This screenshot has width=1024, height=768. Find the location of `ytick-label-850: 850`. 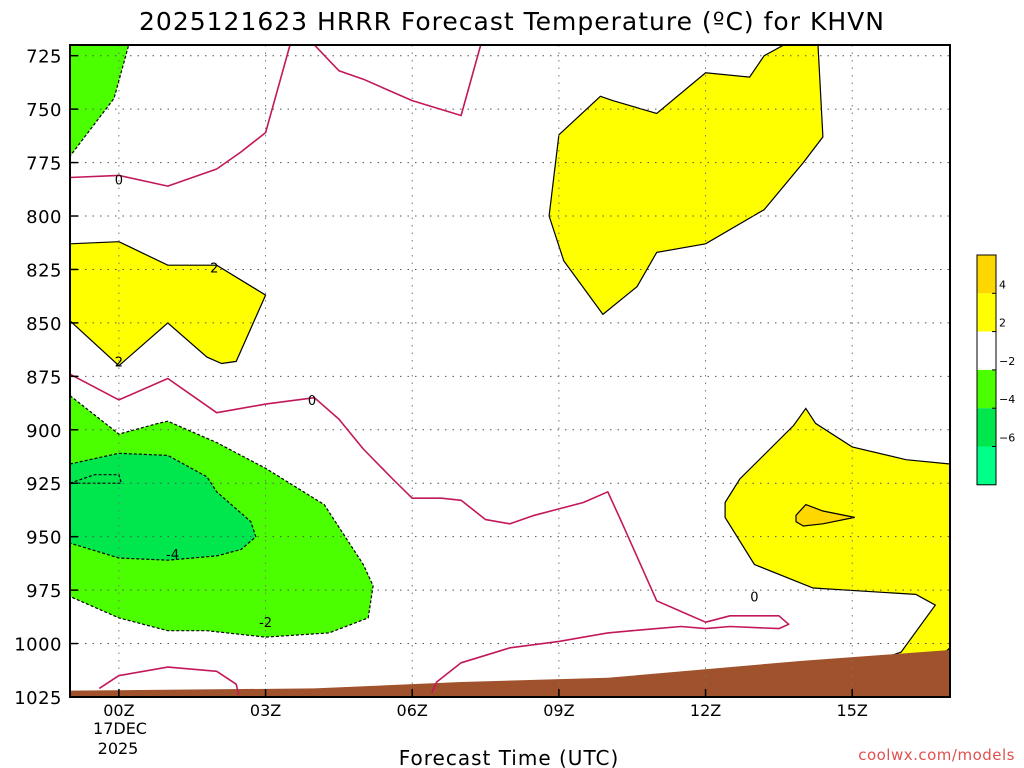

ytick-label-850: 850 is located at coordinates (44, 324).